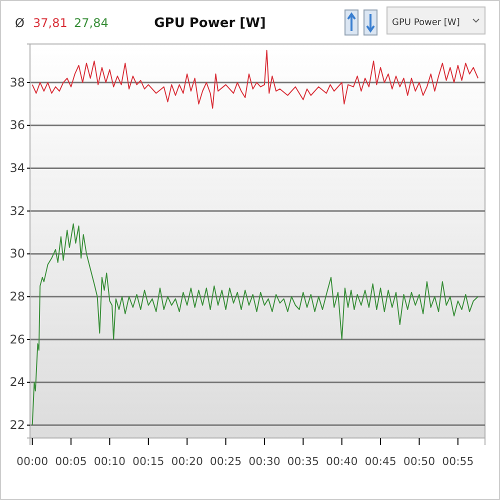  What do you see at coordinates (17, 211) in the screenshot?
I see `y-tick-label: 32` at bounding box center [17, 211].